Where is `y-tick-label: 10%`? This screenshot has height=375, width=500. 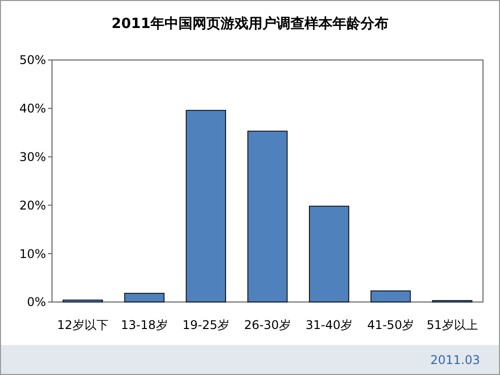
y-tick-label: 10% is located at coordinates (32, 253).